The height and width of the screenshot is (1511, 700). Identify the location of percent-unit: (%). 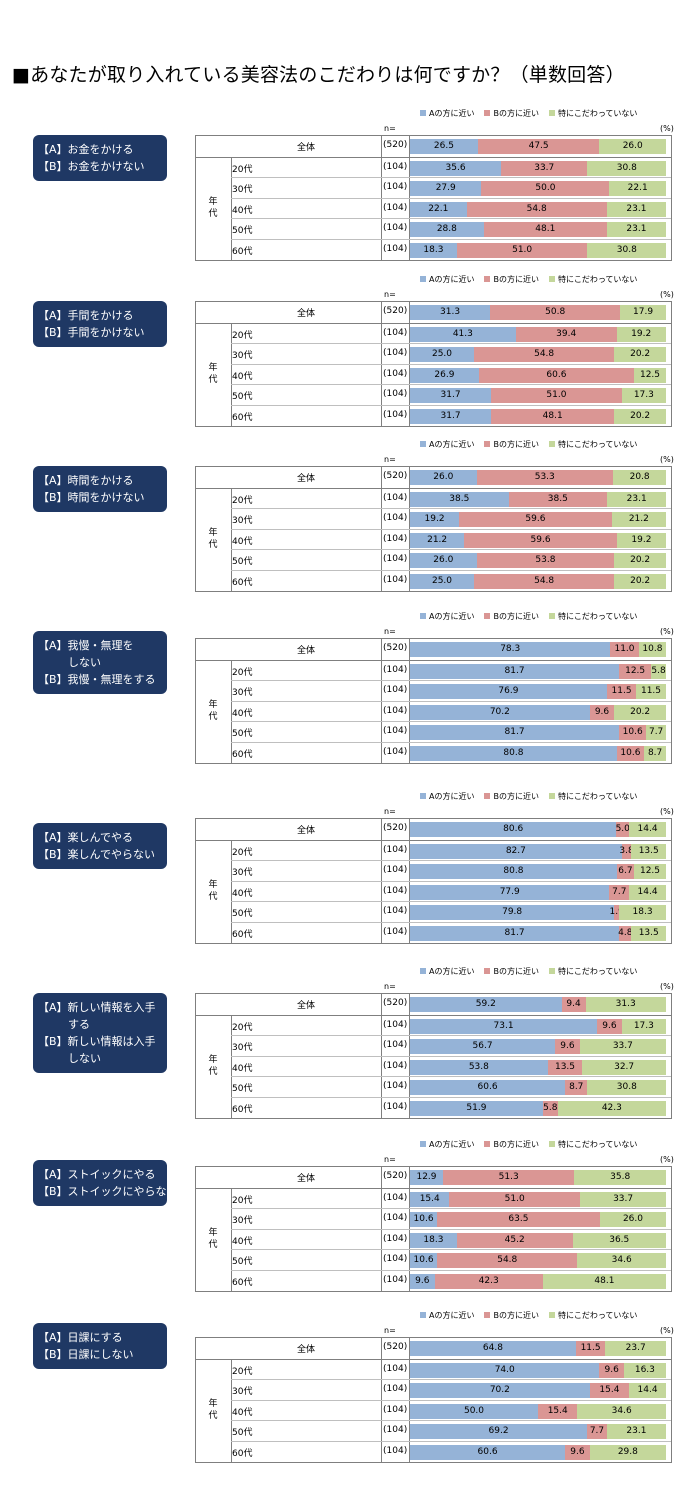
(667, 128).